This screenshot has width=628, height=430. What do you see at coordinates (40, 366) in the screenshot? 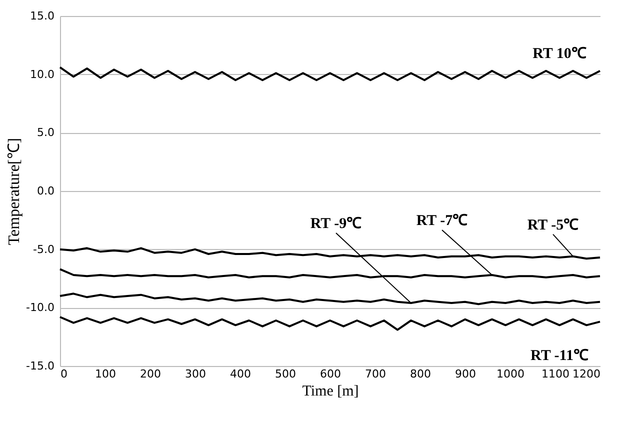
I see `y-tick-label: -15.0` at bounding box center [40, 366].